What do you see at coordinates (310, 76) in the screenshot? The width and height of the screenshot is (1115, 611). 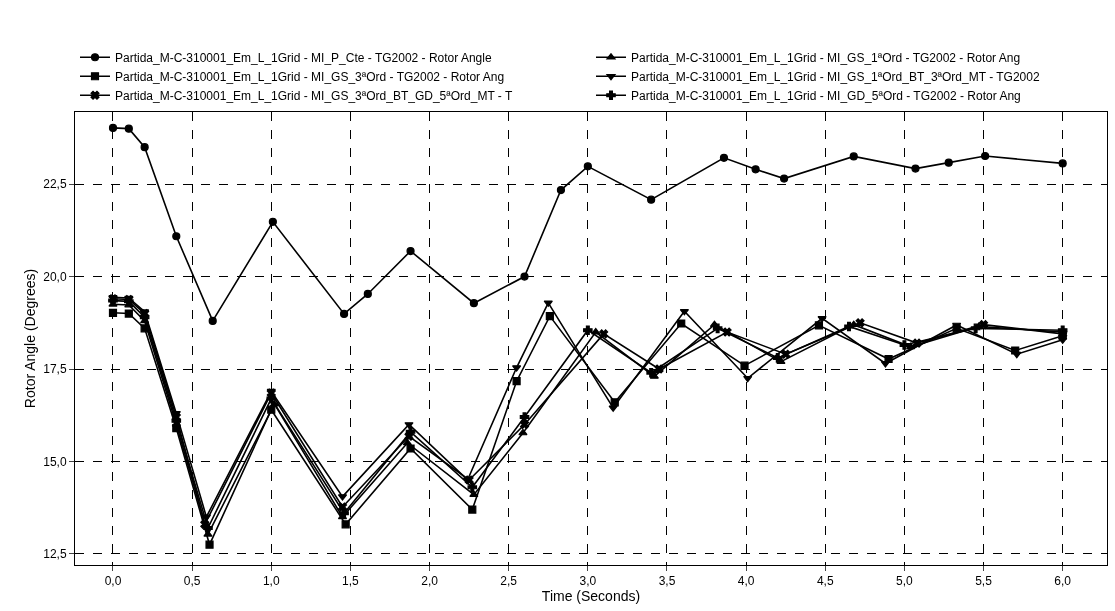 I see `legend-label: Partida_M-C-310001_Em_L_1Grid - MI_GS_3ªOrd - TG2002 - Rotor Ang` at bounding box center [310, 76].